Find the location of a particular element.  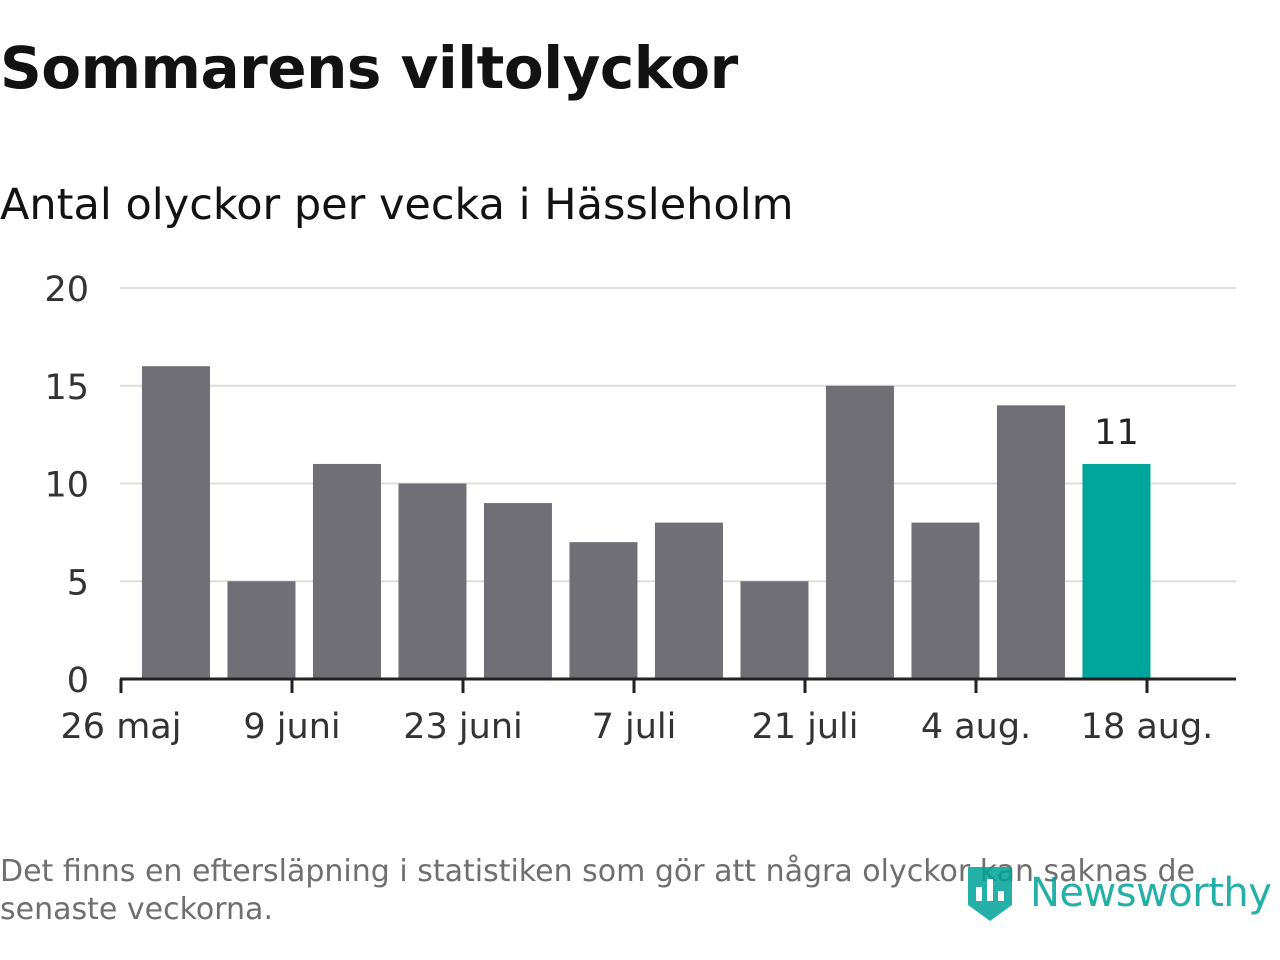

x-tick-label: 4 aug. is located at coordinates (976, 727).